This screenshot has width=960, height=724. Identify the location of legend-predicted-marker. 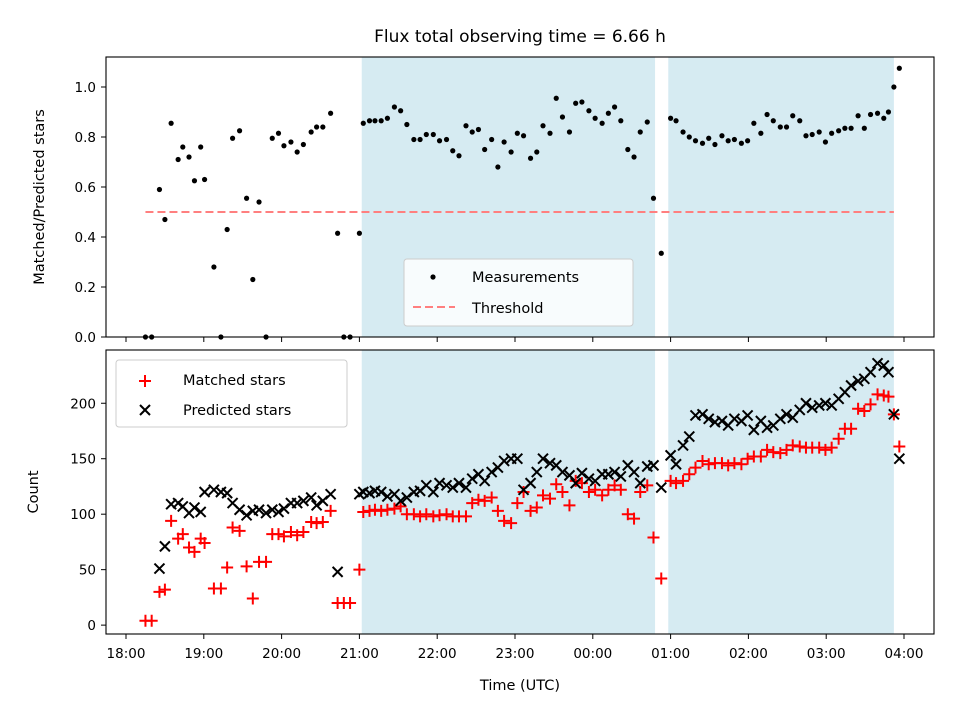
(145, 410).